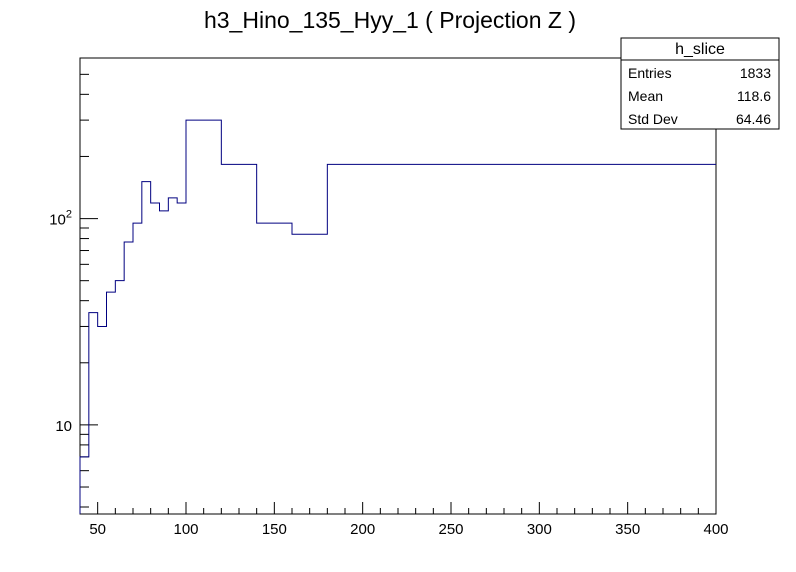 This screenshot has width=796, height=572. Describe the element at coordinates (97, 529) in the screenshot. I see `x-tick-label: 50` at that location.